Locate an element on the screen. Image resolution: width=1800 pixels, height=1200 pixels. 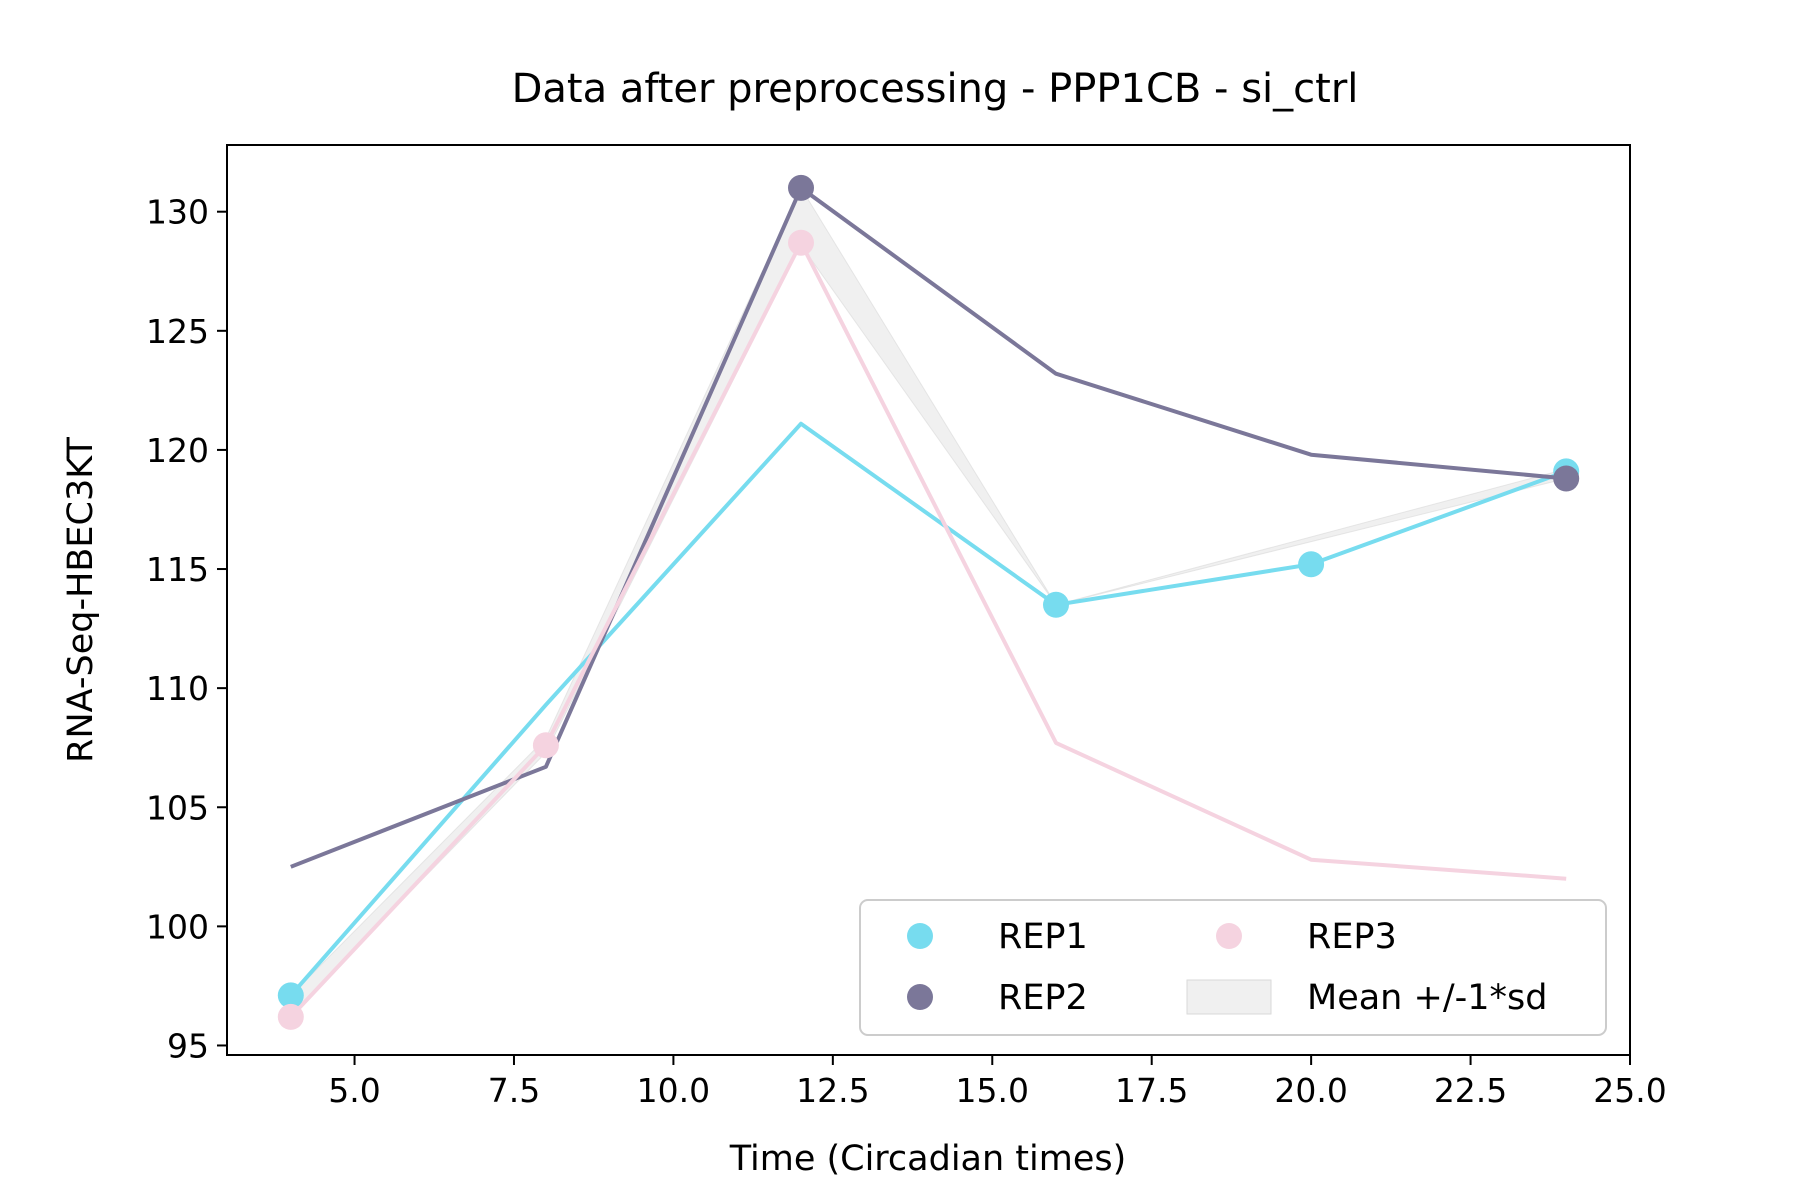
y-tick-label: 125 is located at coordinates (177, 331).